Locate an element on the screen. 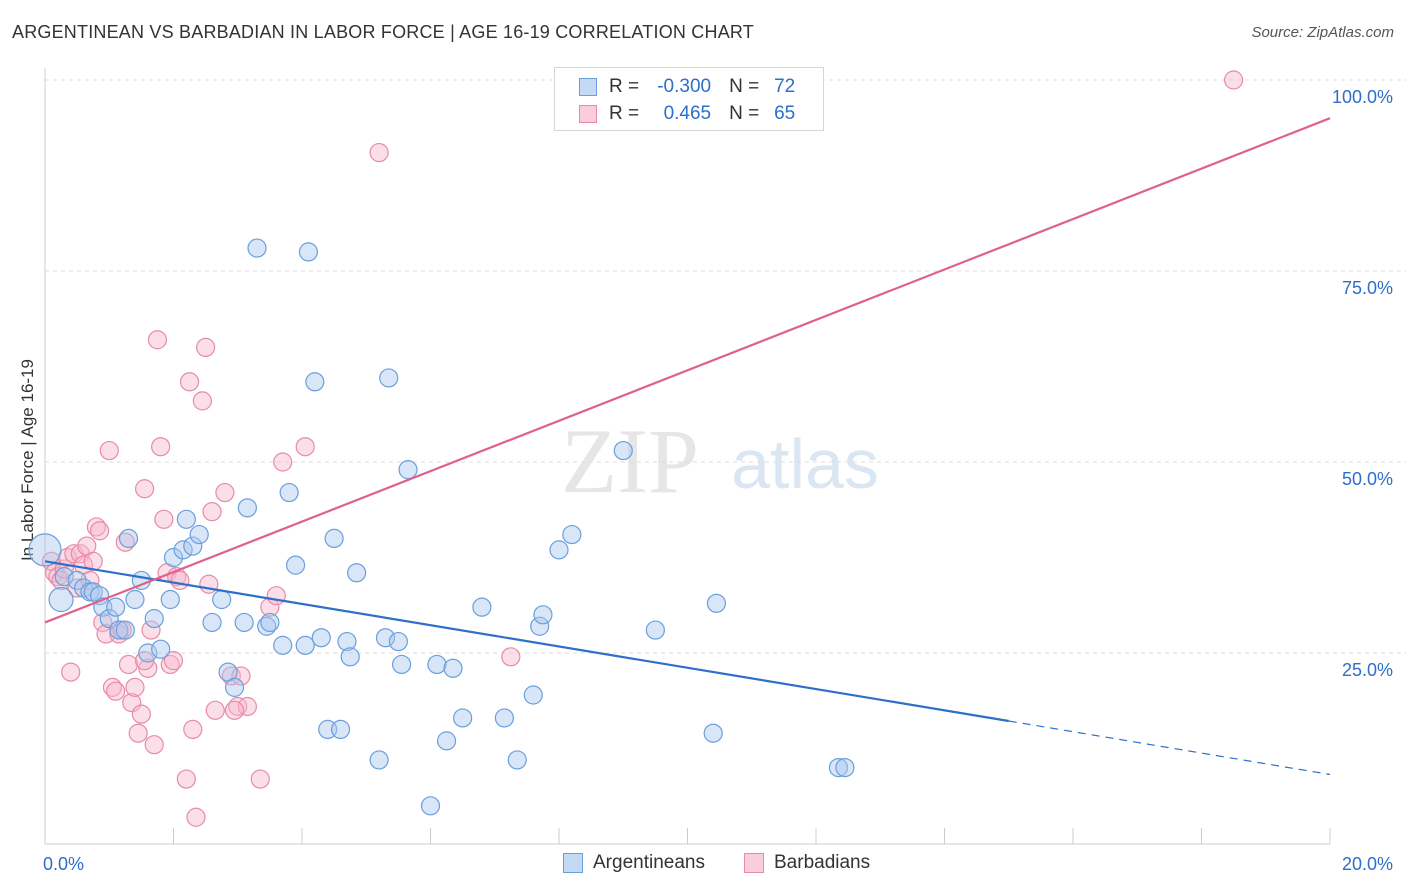 The width and height of the screenshot is (1406, 892). n-value: 72 is located at coordinates (785, 86).